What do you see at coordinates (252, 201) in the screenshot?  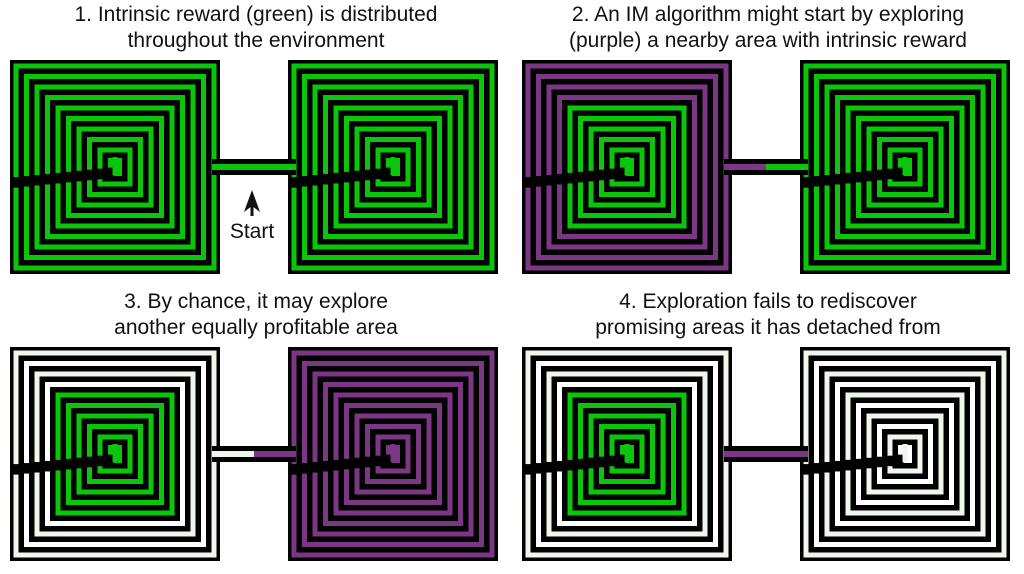 I see `start-arrow-icon` at bounding box center [252, 201].